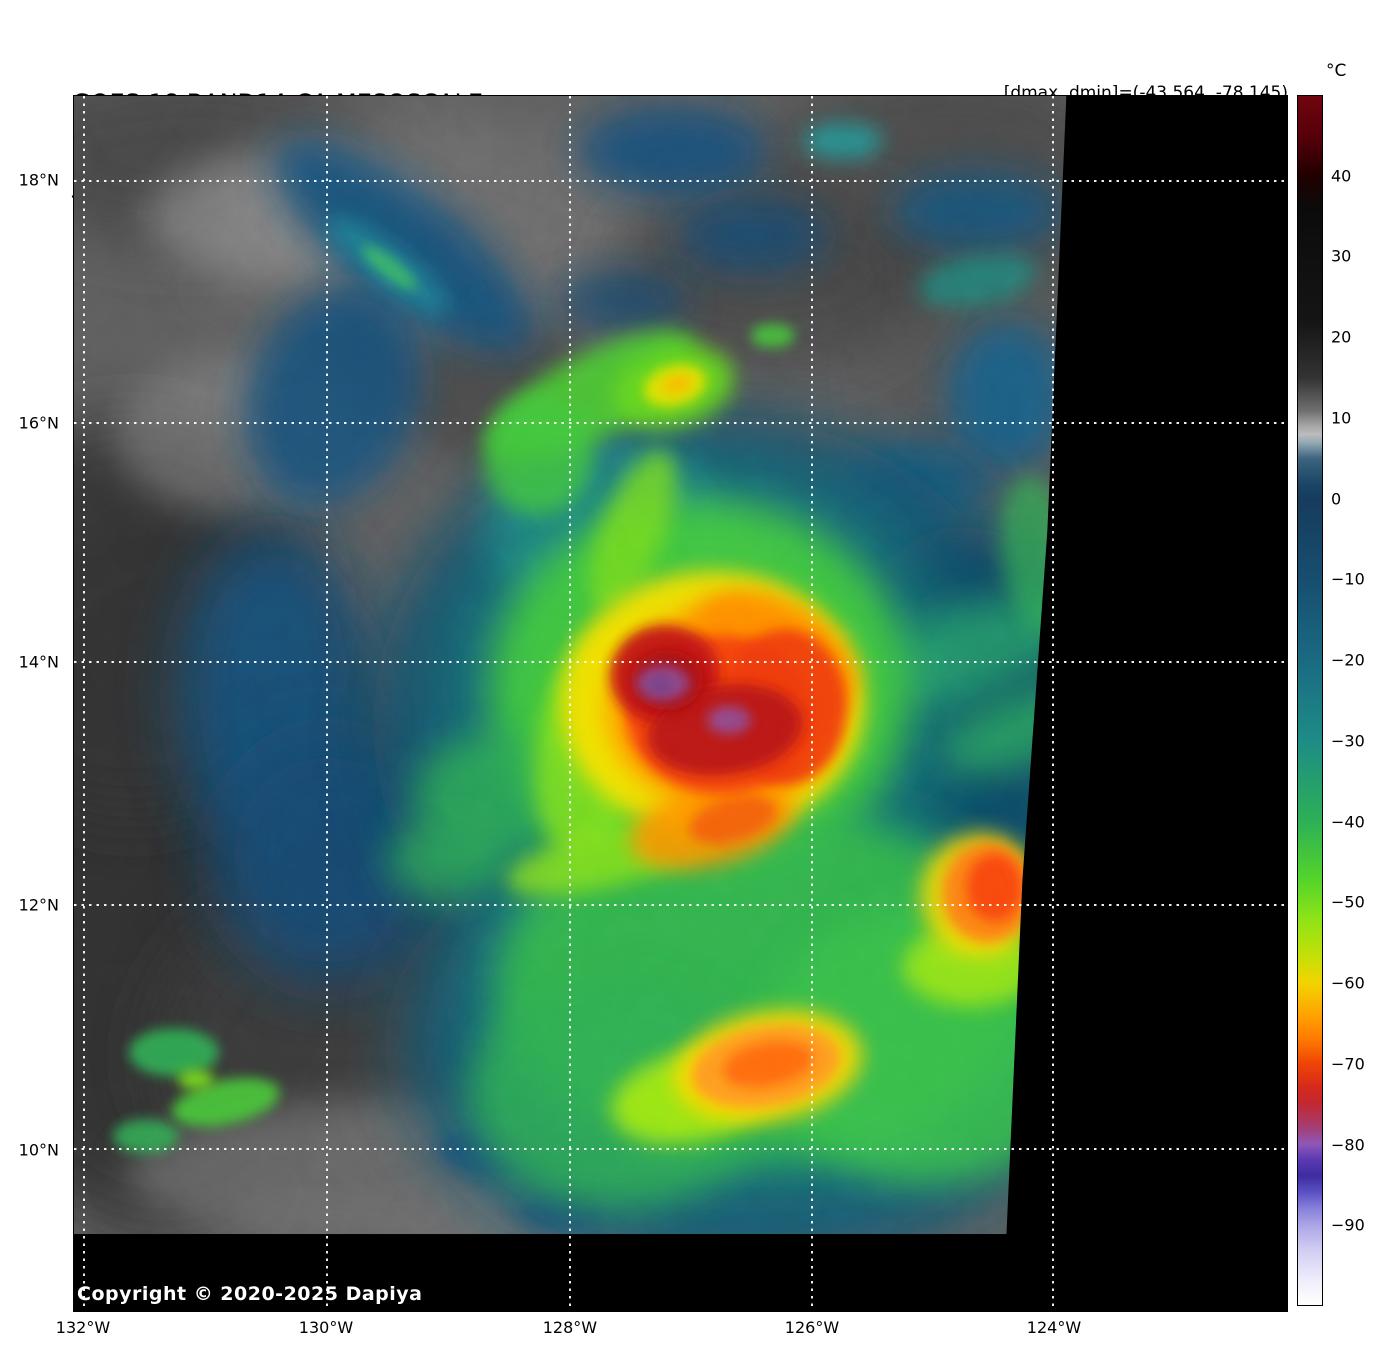 The width and height of the screenshot is (1390, 1359). I want to click on colorbar-unit-label: °C, so click(1336, 71).